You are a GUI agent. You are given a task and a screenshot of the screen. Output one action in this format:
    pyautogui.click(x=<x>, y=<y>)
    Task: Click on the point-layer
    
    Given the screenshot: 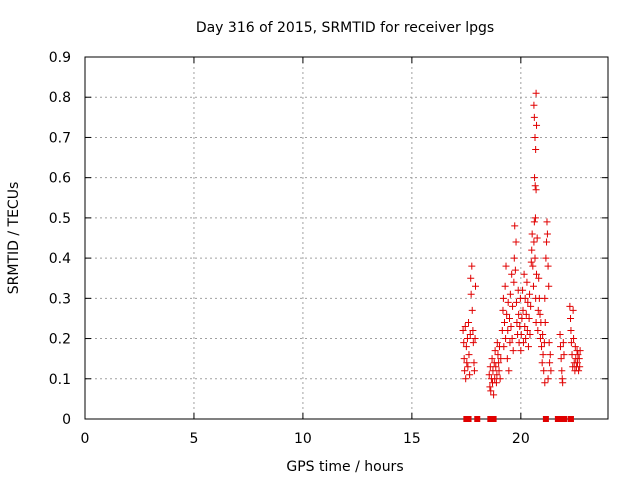 What is the action you would take?
    pyautogui.click(x=521, y=255)
    